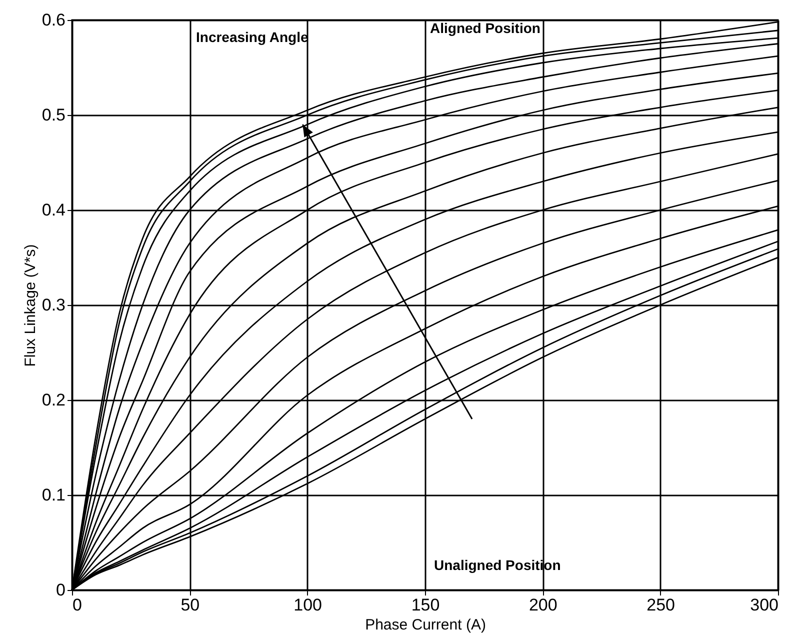  Describe the element at coordinates (764, 605) in the screenshot. I see `x-tick-label: 300` at that location.